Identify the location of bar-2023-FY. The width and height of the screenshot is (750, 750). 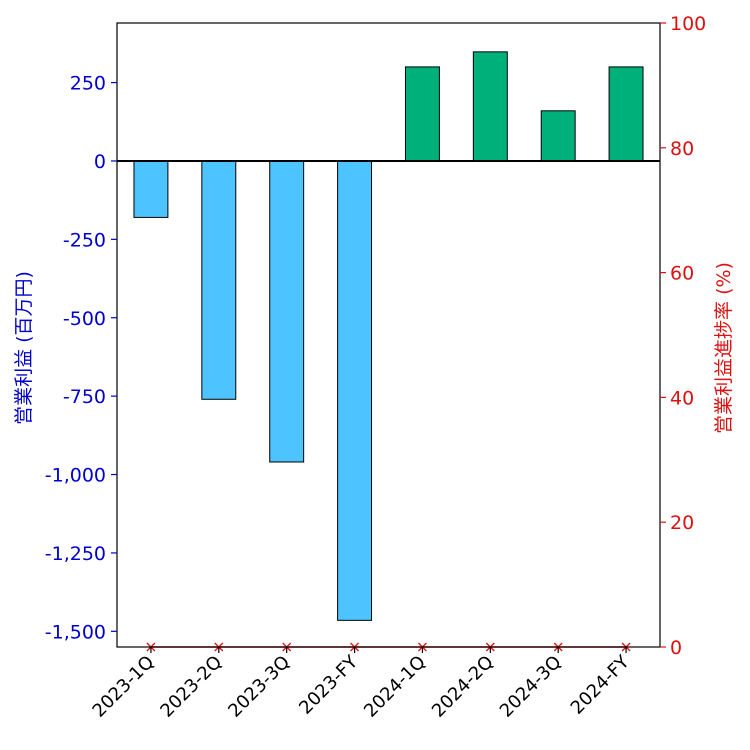
(355, 390).